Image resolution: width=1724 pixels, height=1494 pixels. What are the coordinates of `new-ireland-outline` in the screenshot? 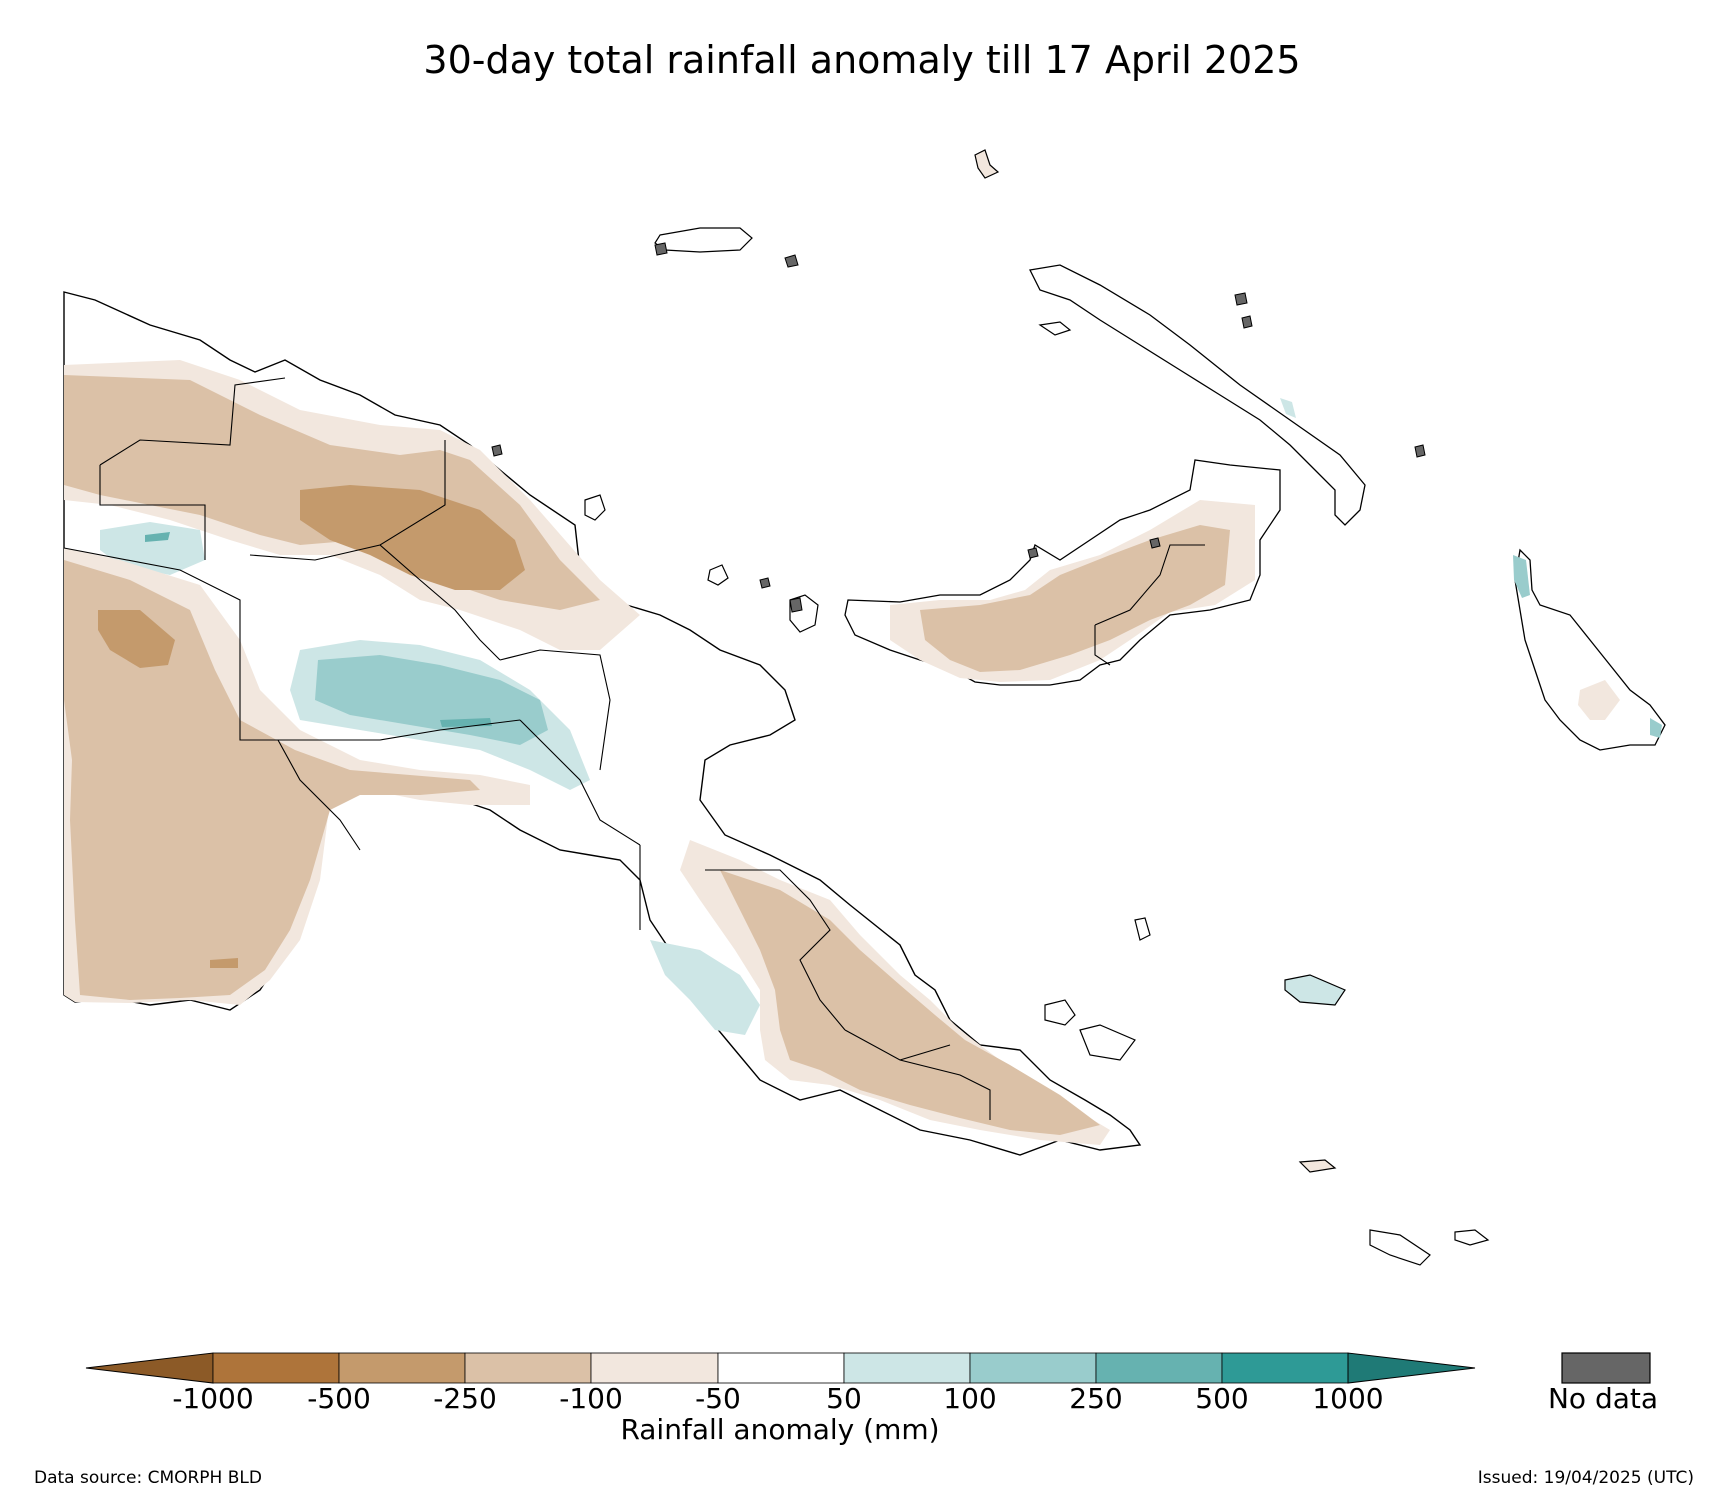 It's located at (1197, 395).